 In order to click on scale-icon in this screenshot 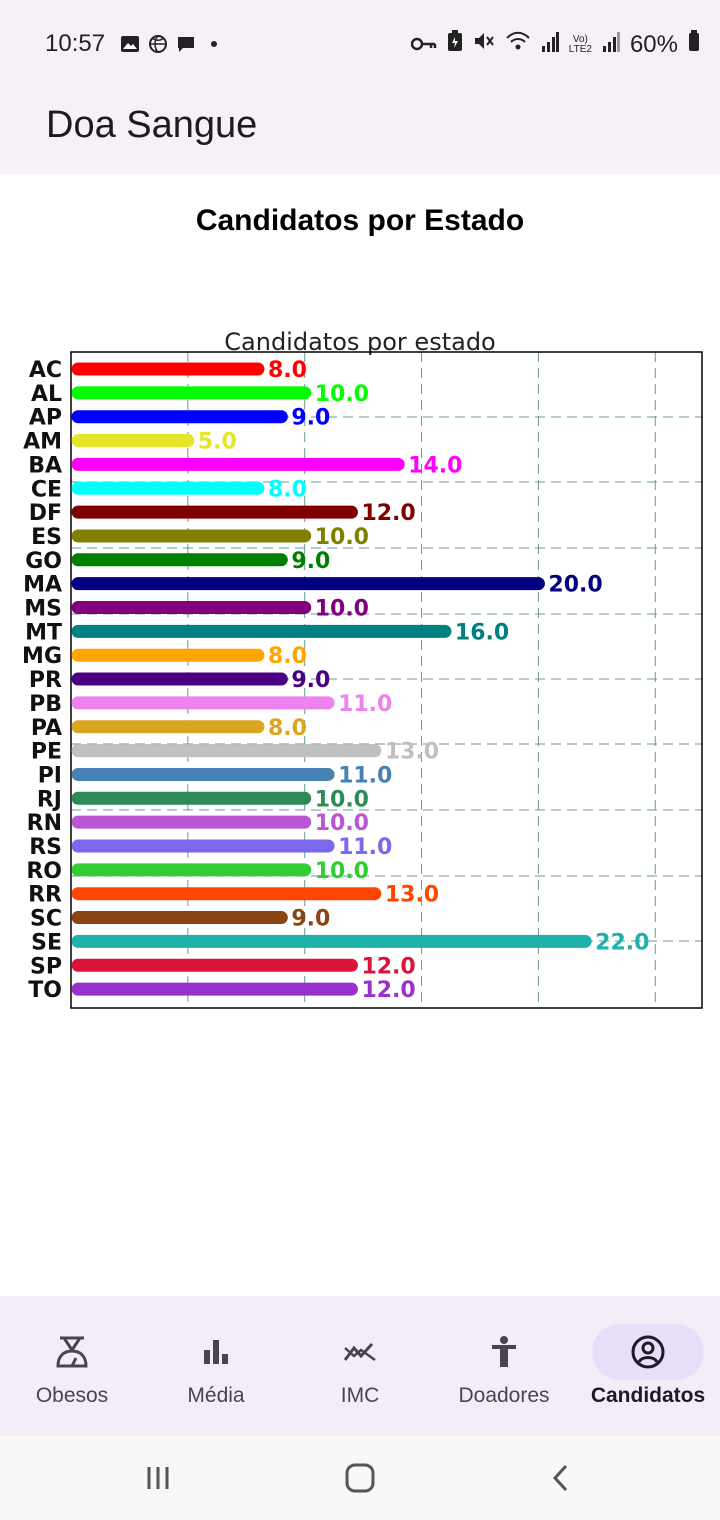, I will do `click(72, 1352)`.